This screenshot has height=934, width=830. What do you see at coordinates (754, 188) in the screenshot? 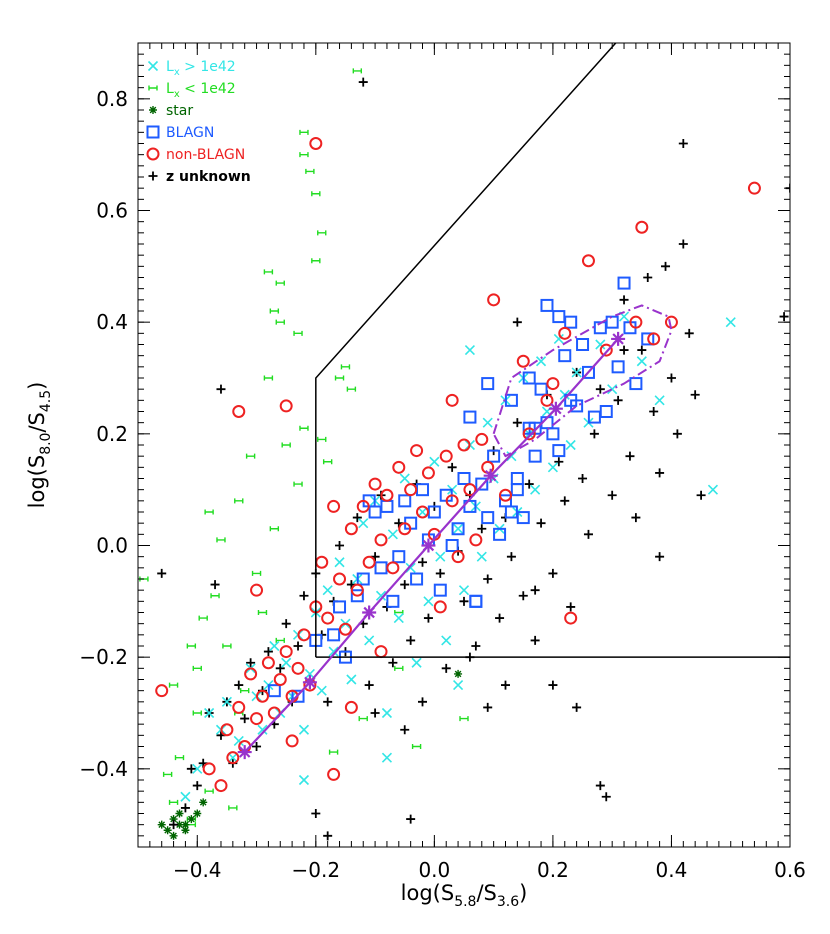
I see `point-nonblagn-56-glyph` at bounding box center [754, 188].